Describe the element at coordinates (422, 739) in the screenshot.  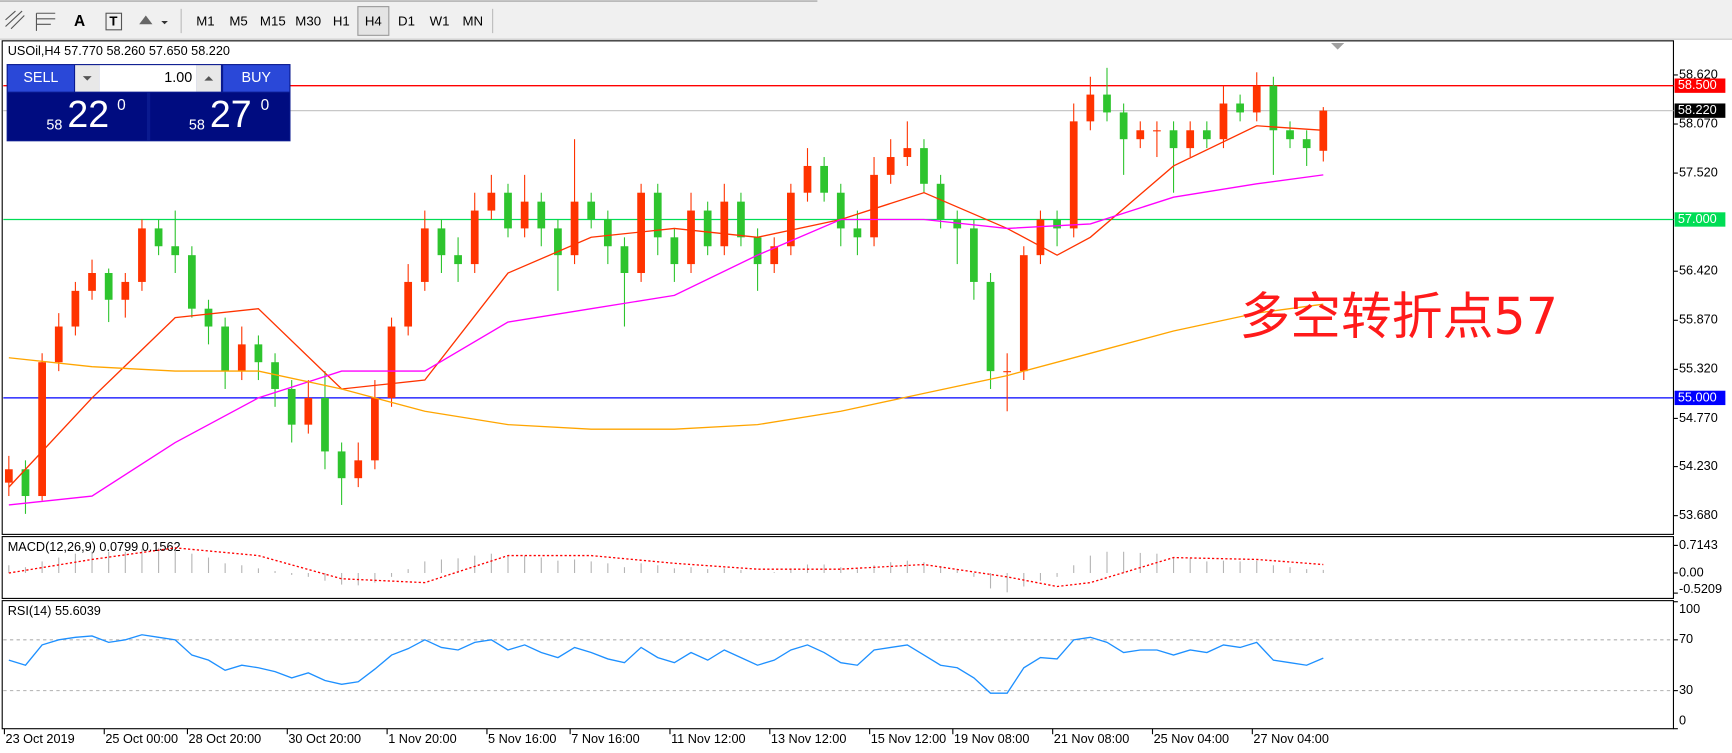
I see `x-tick-label: 1 Nov 20:00` at that location.